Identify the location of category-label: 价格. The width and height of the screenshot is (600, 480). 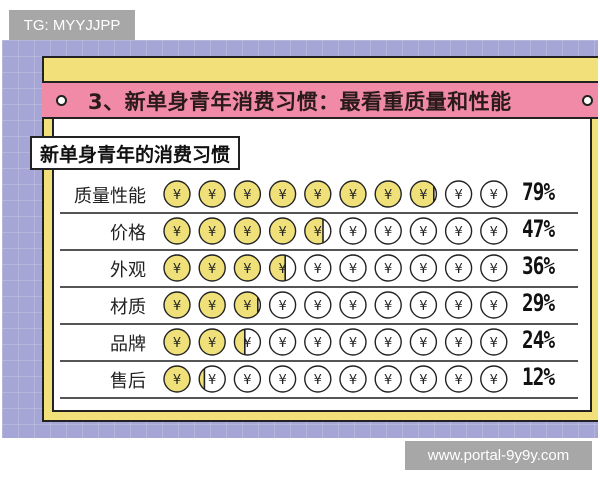
(128, 233).